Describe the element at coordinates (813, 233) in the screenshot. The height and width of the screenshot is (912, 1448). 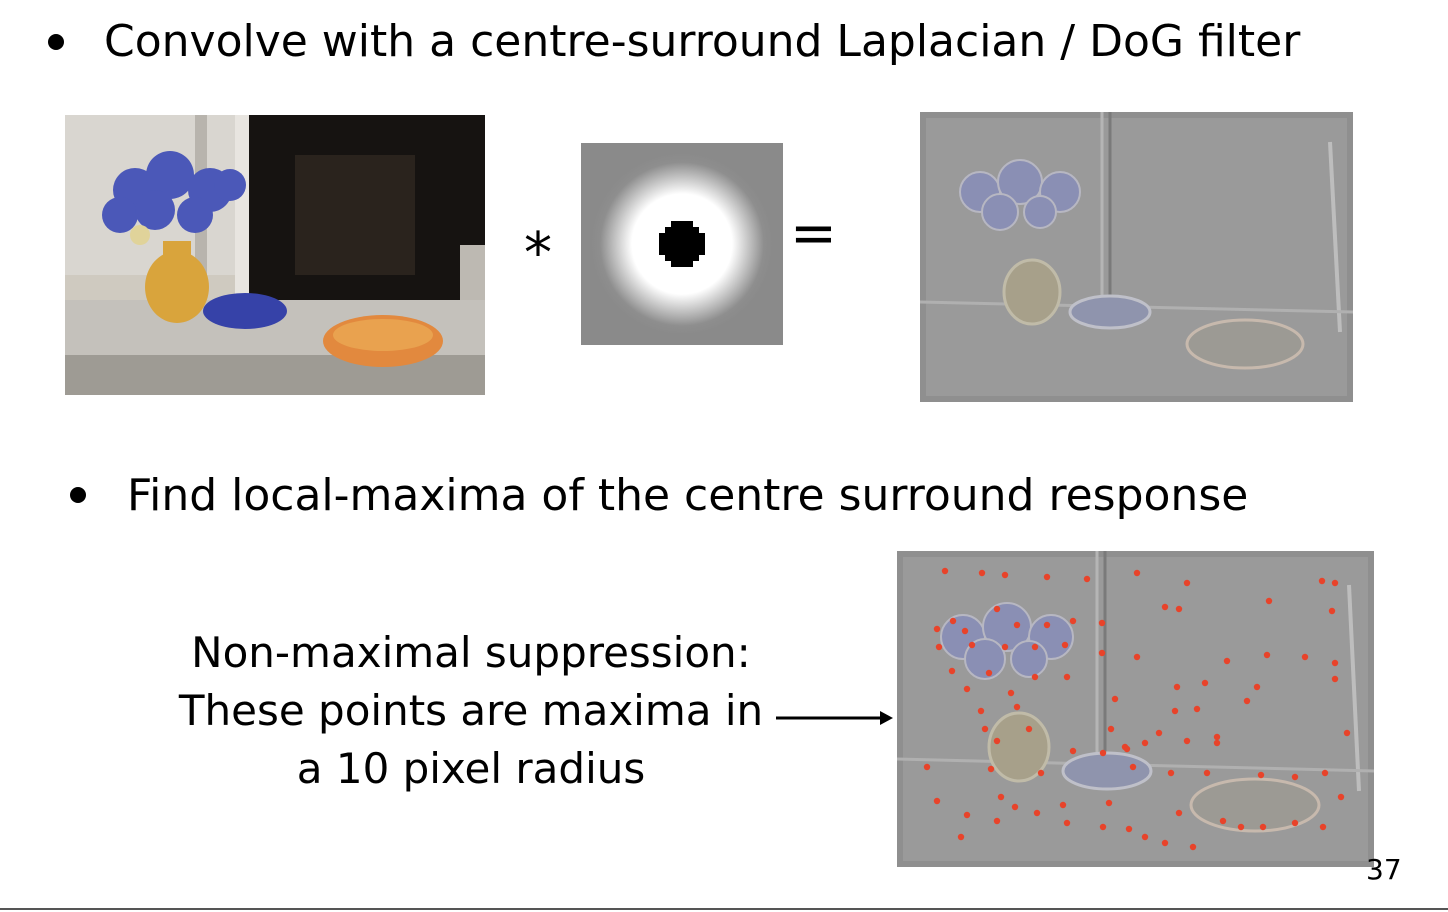
I see `equals-operator: =` at that location.